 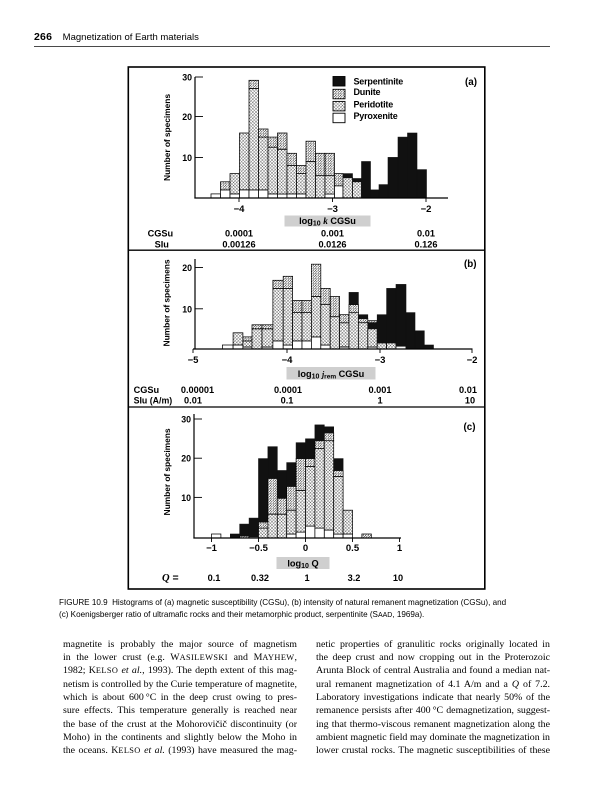 I want to click on svg-text: Dunite, so click(x=367, y=92).